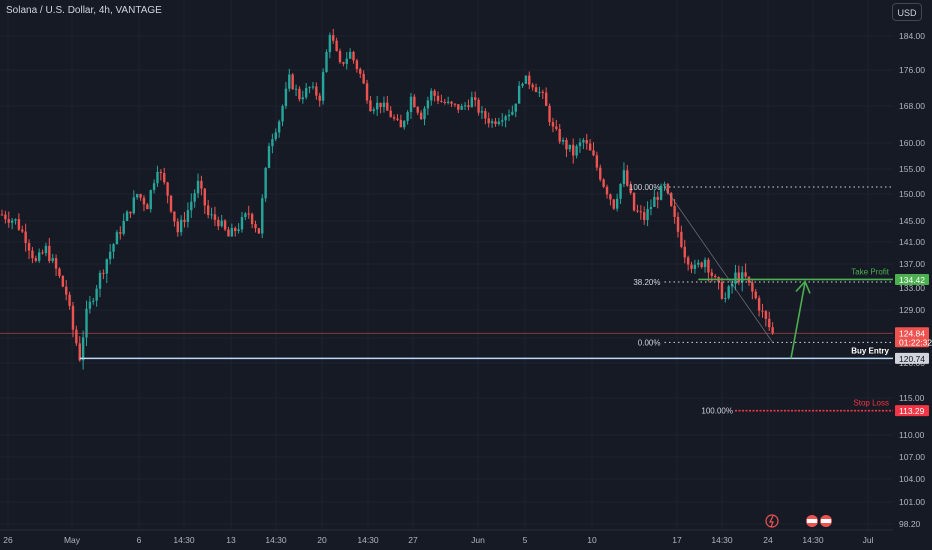  What do you see at coordinates (912, 398) in the screenshot?
I see `price-tick-label: 115.00` at bounding box center [912, 398].